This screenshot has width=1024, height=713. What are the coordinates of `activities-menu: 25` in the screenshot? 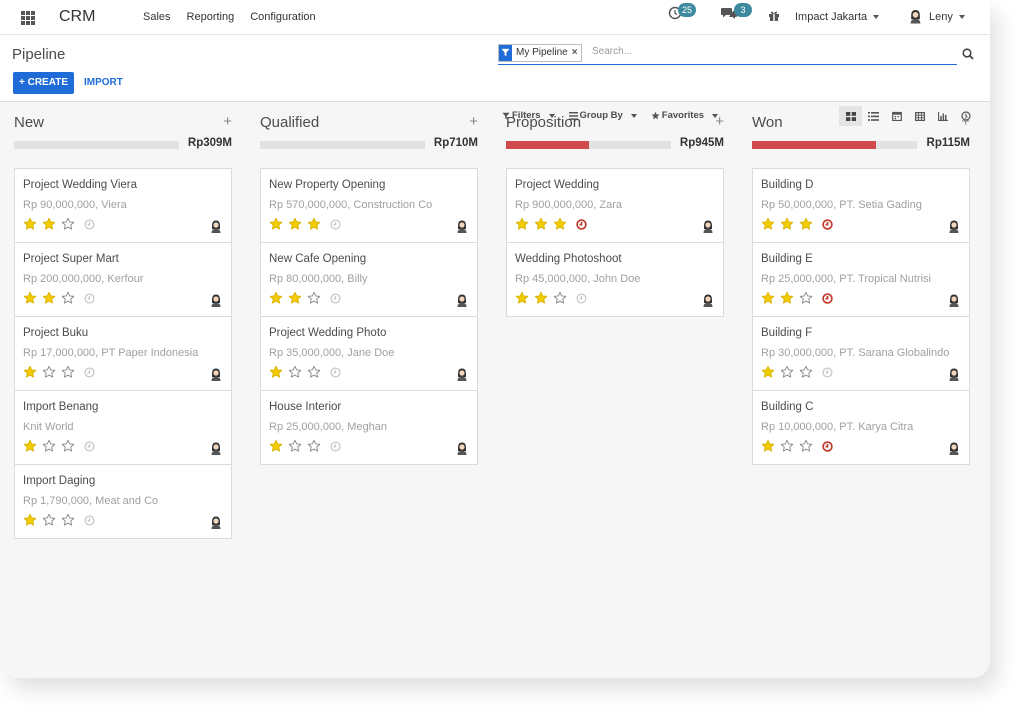 It's located at (682, 11).